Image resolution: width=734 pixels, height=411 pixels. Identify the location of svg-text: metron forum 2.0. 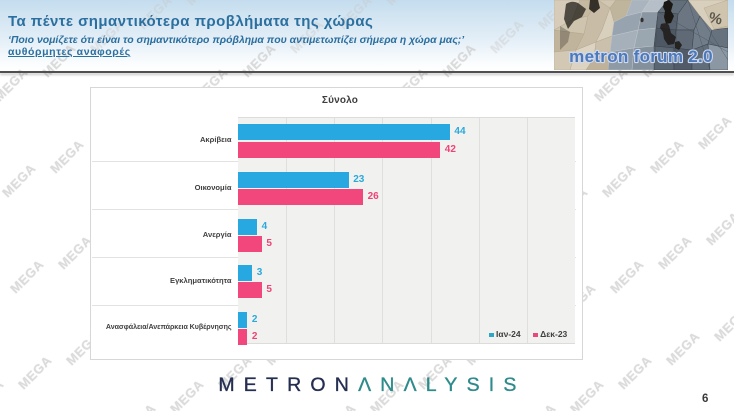
(641, 56).